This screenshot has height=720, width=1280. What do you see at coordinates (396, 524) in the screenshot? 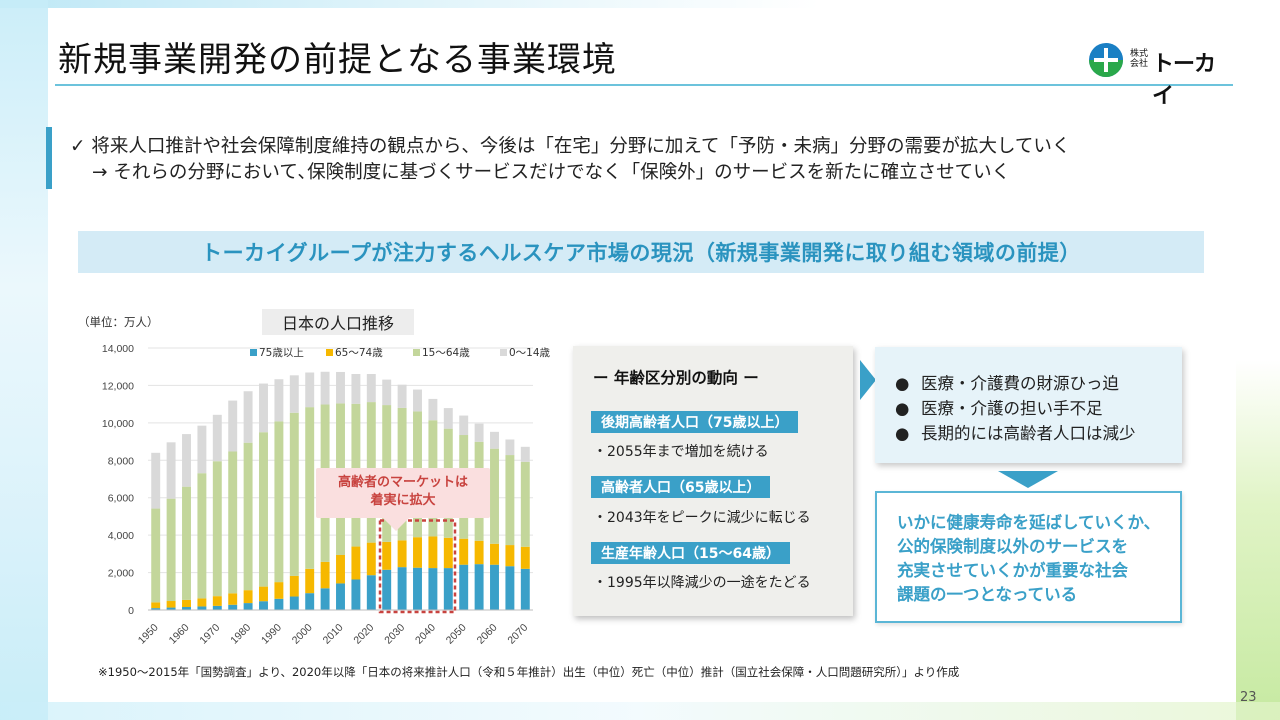
I see `callout-tail` at bounding box center [396, 524].